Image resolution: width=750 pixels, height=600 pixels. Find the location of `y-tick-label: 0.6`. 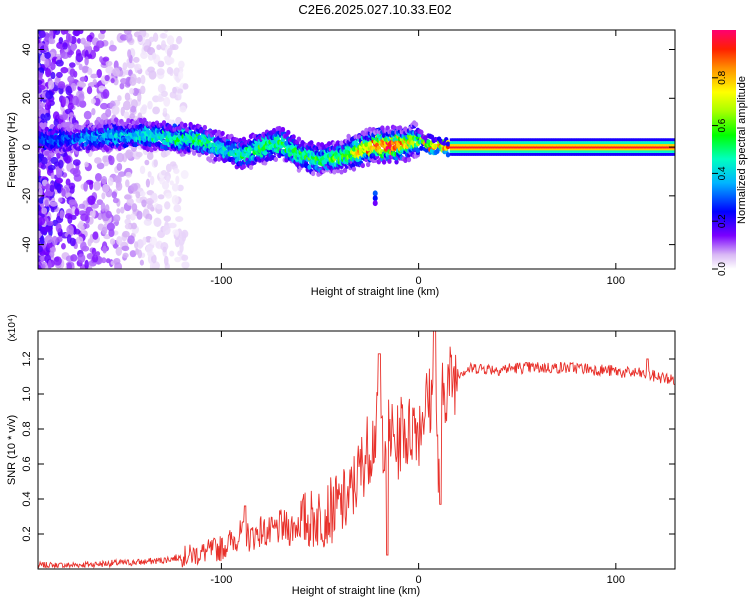

y-tick-label: 0.6 is located at coordinates (27, 463).